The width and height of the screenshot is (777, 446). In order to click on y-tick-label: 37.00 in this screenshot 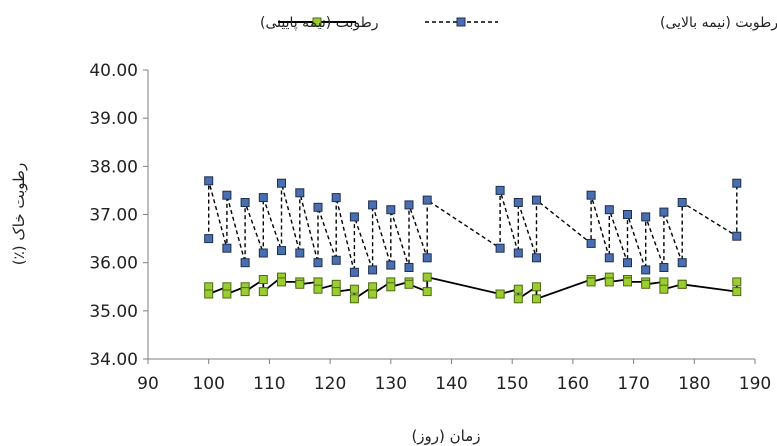, I will do `click(113, 216)`.